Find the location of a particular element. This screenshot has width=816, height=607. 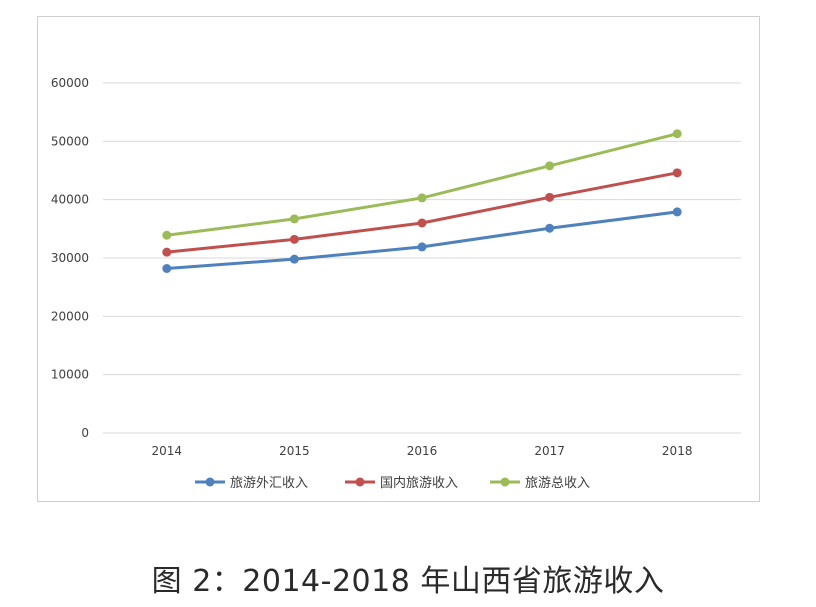

series-line is located at coordinates (422, 212).